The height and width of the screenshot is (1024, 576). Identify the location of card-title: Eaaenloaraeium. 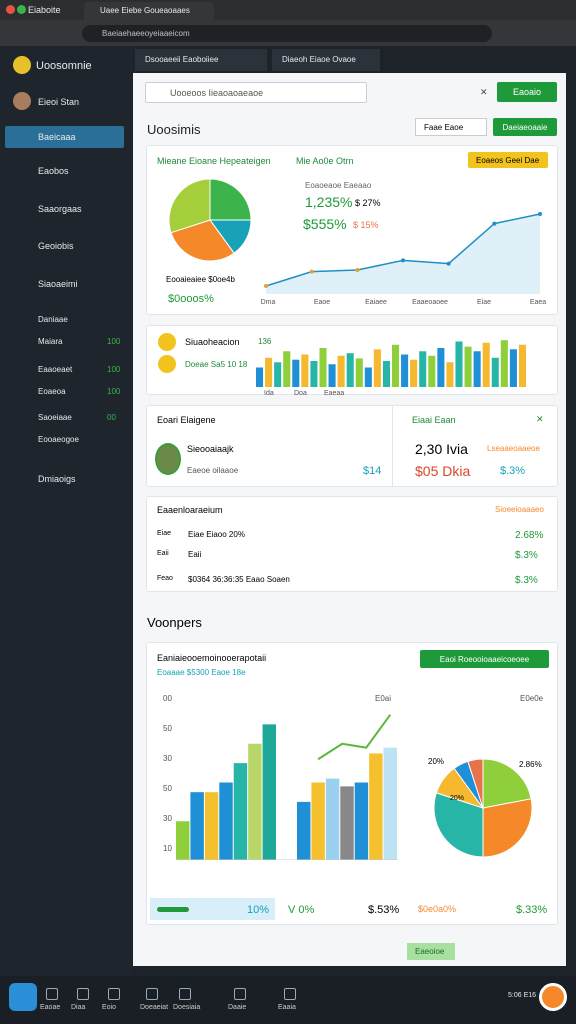
(190, 510).